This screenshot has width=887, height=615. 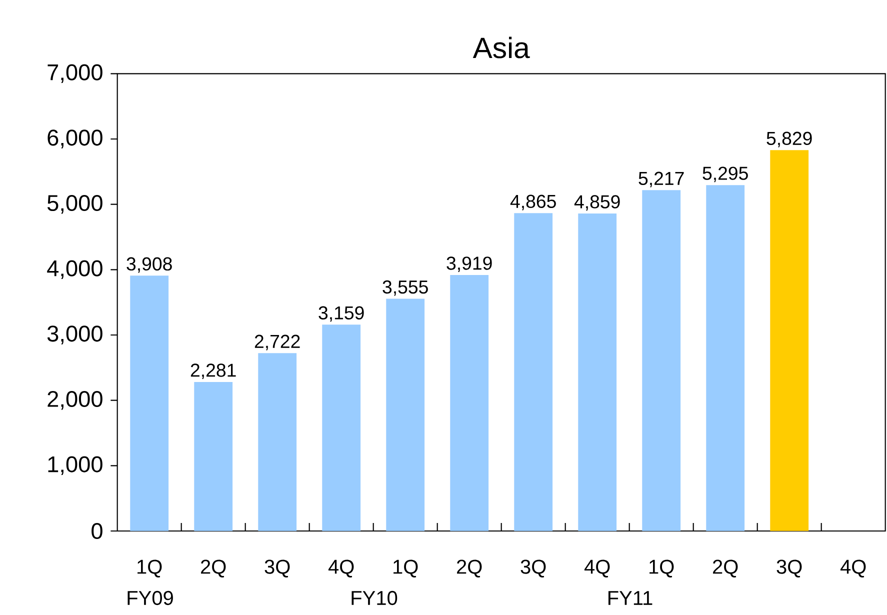 I want to click on data-label: 2,281, so click(x=213, y=372).